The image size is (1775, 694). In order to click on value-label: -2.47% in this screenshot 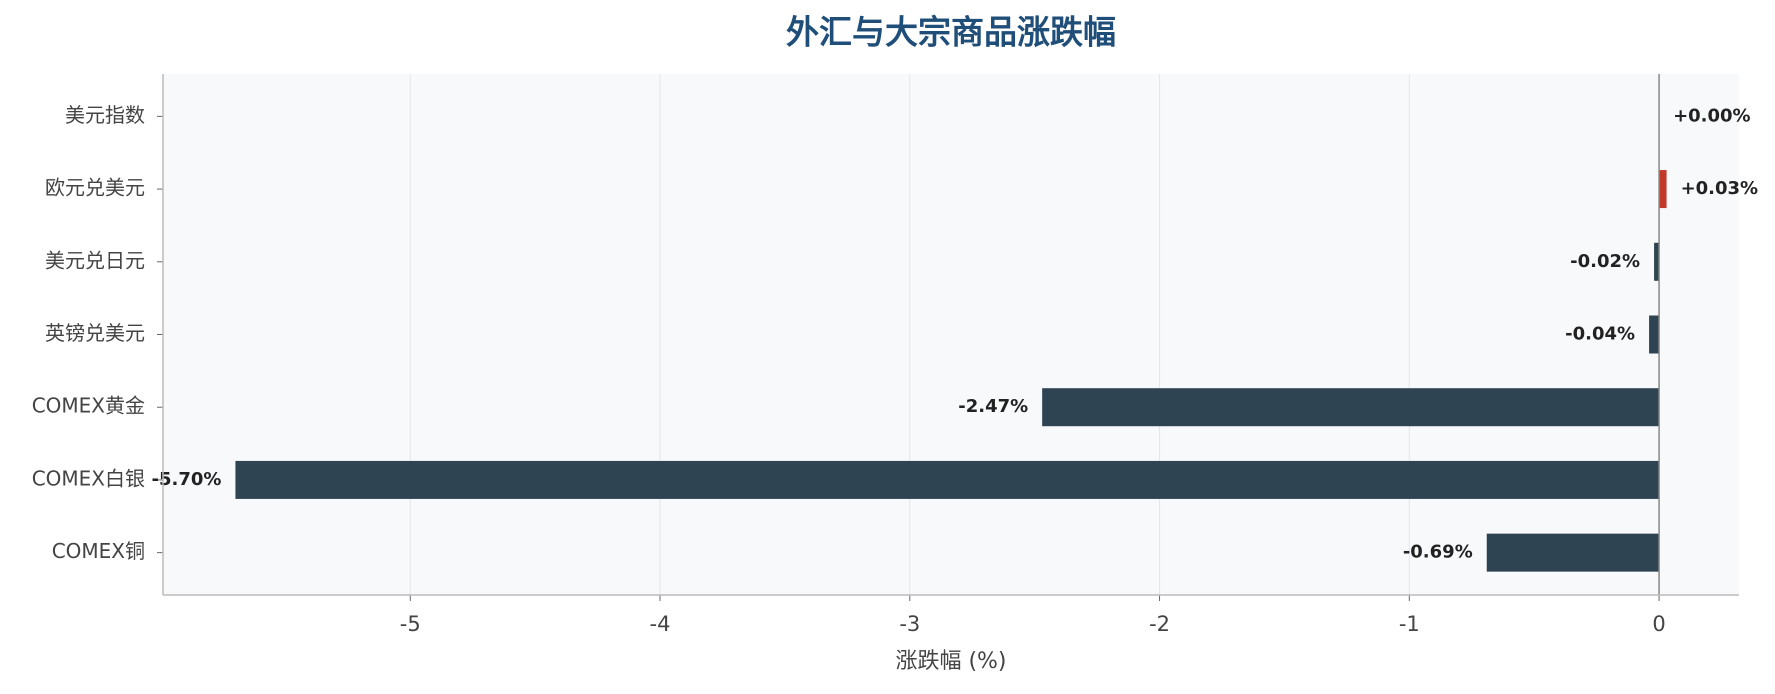, I will do `click(993, 406)`.